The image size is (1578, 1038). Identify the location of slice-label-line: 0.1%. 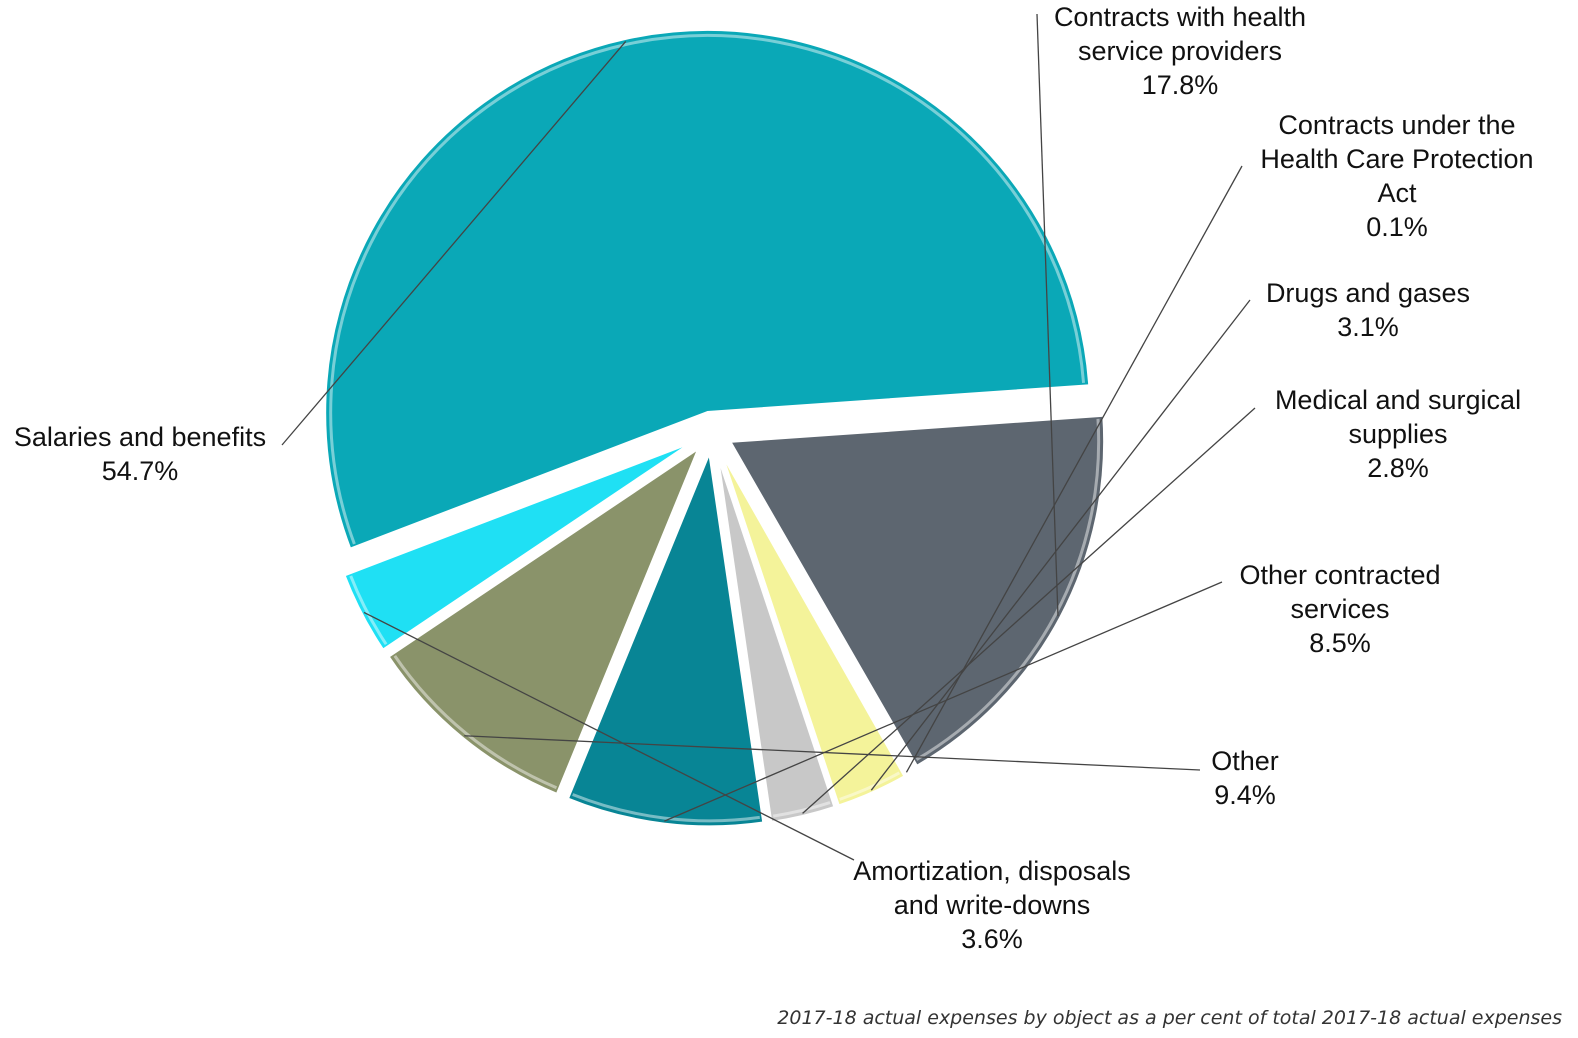
(1397, 227).